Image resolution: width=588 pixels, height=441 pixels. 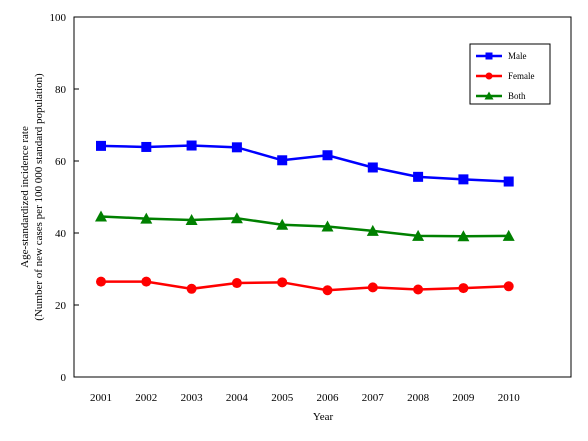 What do you see at coordinates (521, 76) in the screenshot?
I see `legend-label-female: Female` at bounding box center [521, 76].